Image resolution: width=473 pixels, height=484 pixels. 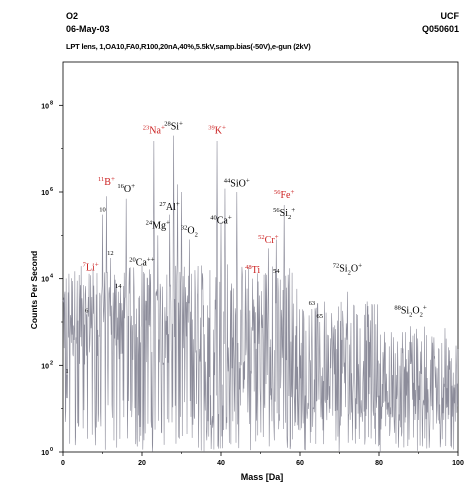 I want to click on peak-label: 63, so click(x=312, y=303).